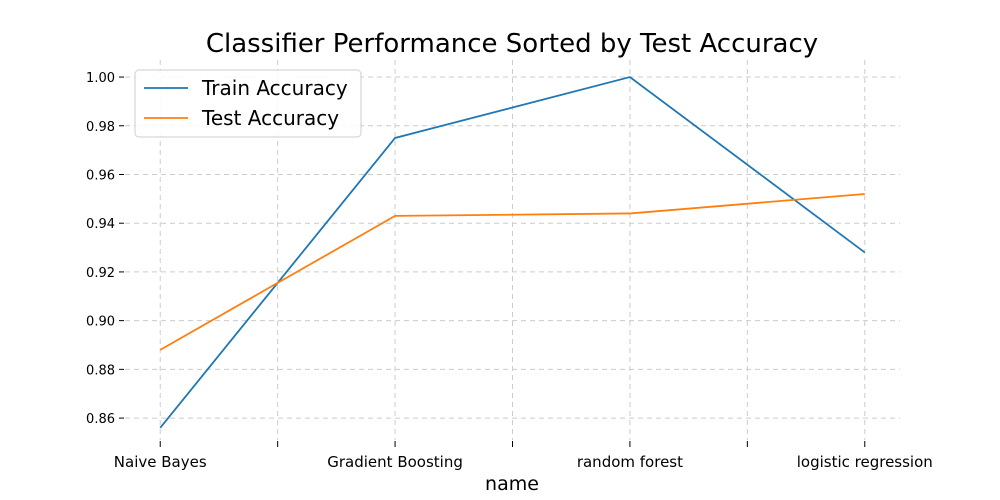 The width and height of the screenshot is (1000, 500). Describe the element at coordinates (100, 322) in the screenshot. I see `y-tick-label: 0.90` at that location.